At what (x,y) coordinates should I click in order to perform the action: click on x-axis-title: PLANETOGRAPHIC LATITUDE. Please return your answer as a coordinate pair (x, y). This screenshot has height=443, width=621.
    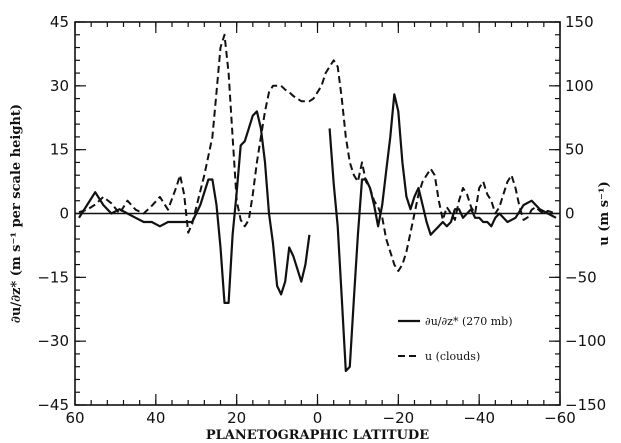
    Looking at the image, I should click on (317, 435).